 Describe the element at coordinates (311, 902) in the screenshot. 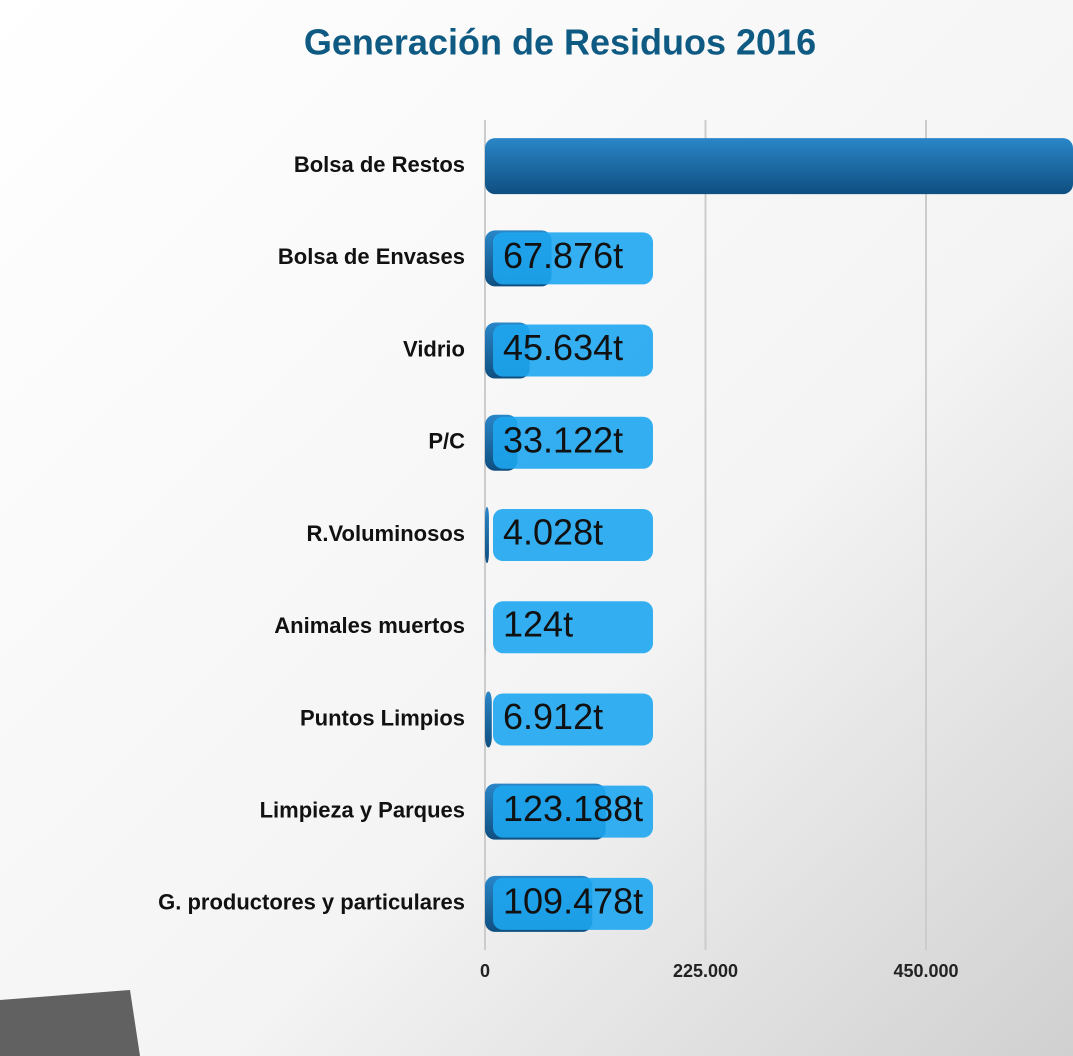

I see `y-tick-label: G. productores y particulares` at that location.